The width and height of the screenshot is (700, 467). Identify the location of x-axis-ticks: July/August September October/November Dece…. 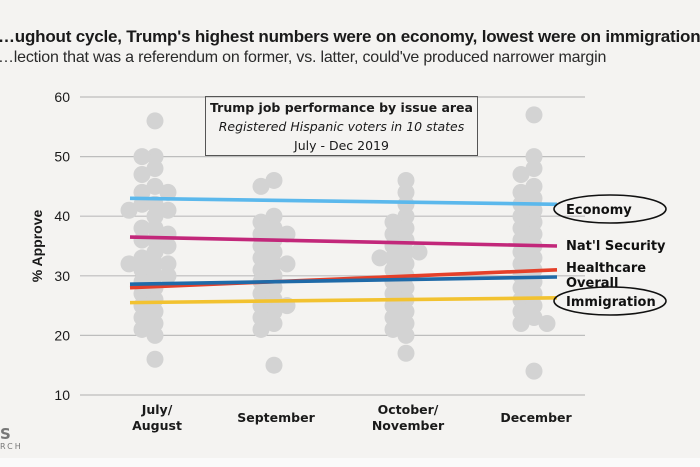
(352, 417).